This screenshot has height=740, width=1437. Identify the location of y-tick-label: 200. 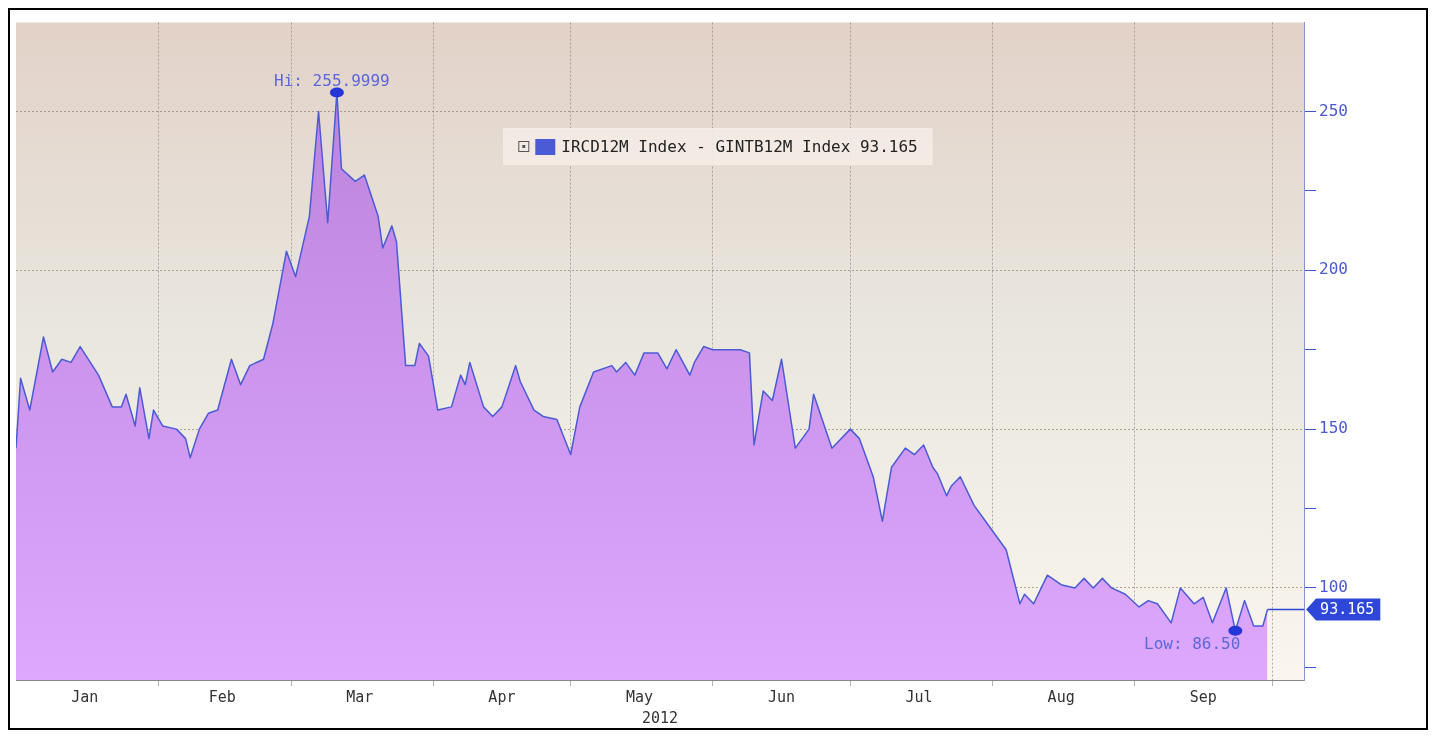
(1334, 269).